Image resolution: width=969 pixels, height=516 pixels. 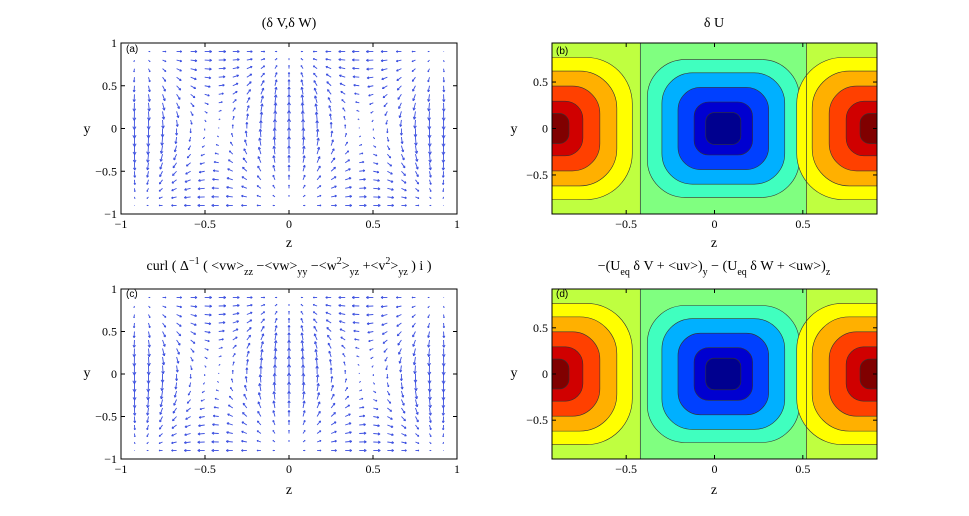 I want to click on panel-b-plot-area, so click(x=714, y=128).